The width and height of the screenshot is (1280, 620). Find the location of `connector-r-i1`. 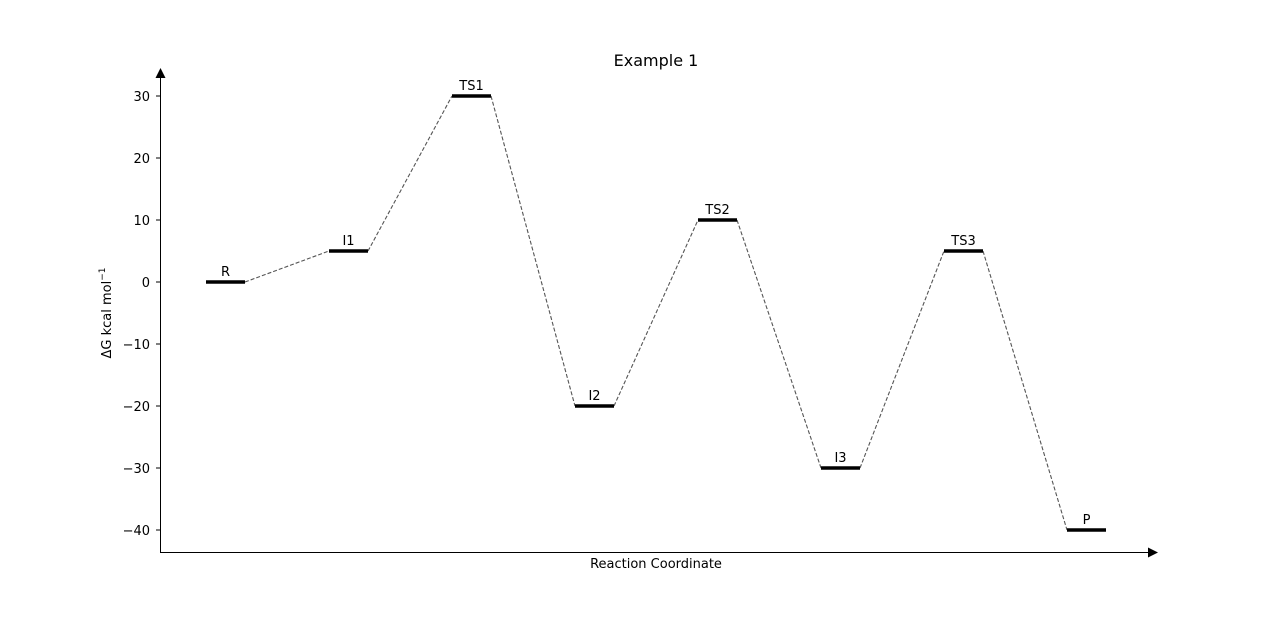

connector-r-i1 is located at coordinates (287, 266).